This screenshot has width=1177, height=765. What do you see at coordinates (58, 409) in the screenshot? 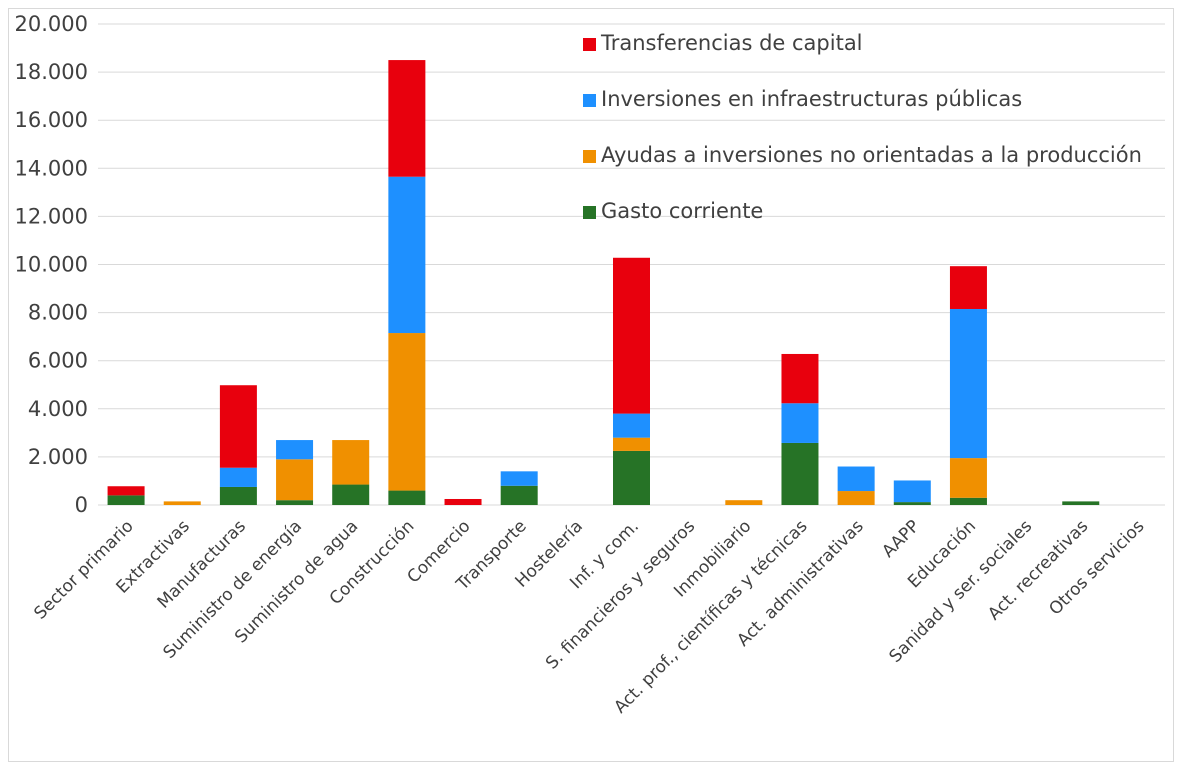
I see `y-tick-label: 4.000` at bounding box center [58, 409].